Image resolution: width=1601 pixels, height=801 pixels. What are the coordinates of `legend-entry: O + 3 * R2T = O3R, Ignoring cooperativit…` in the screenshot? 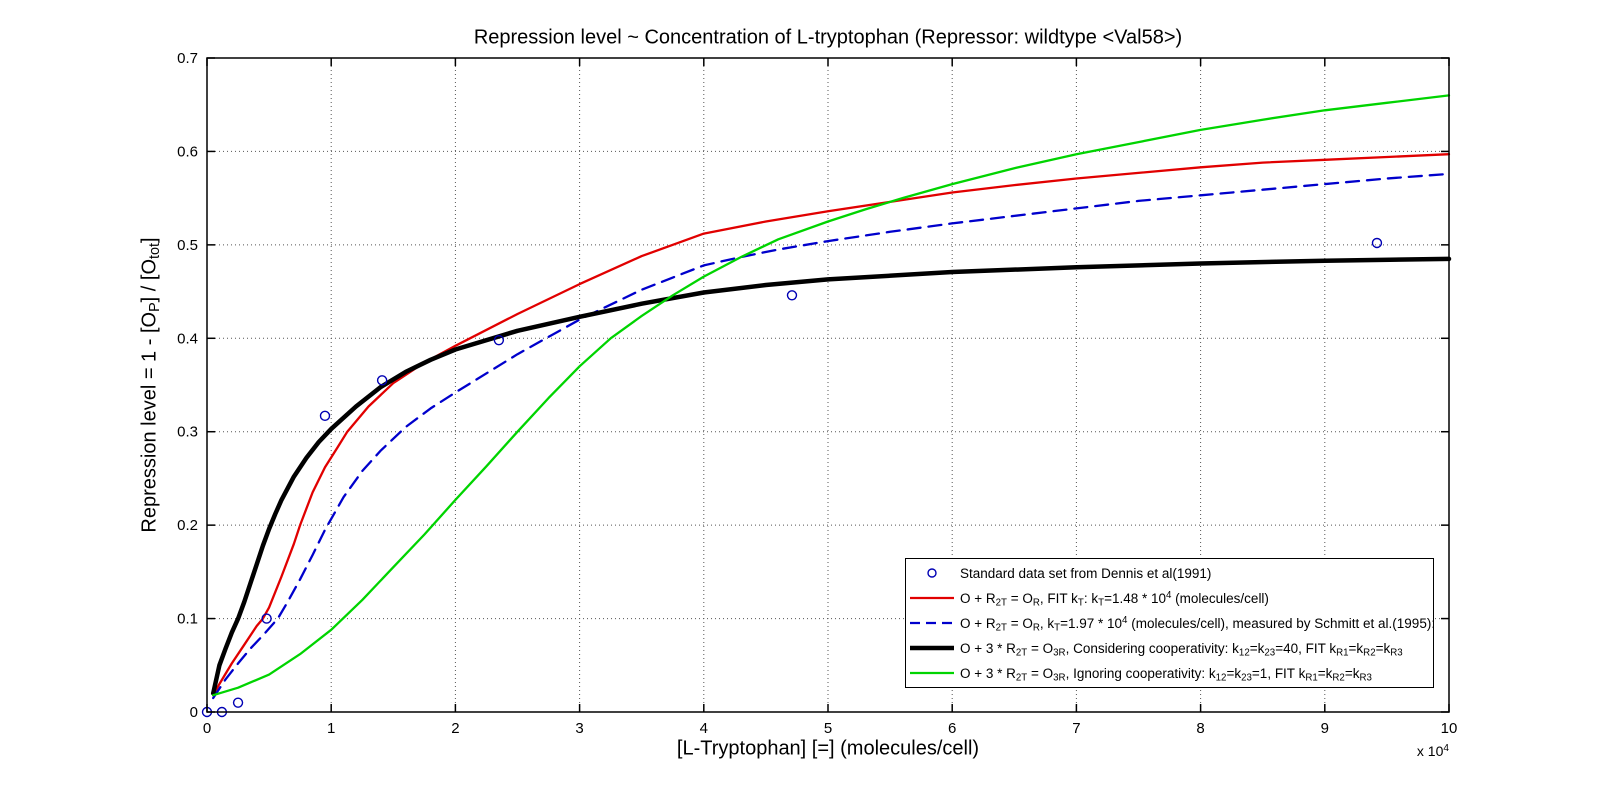 It's located at (1169, 673).